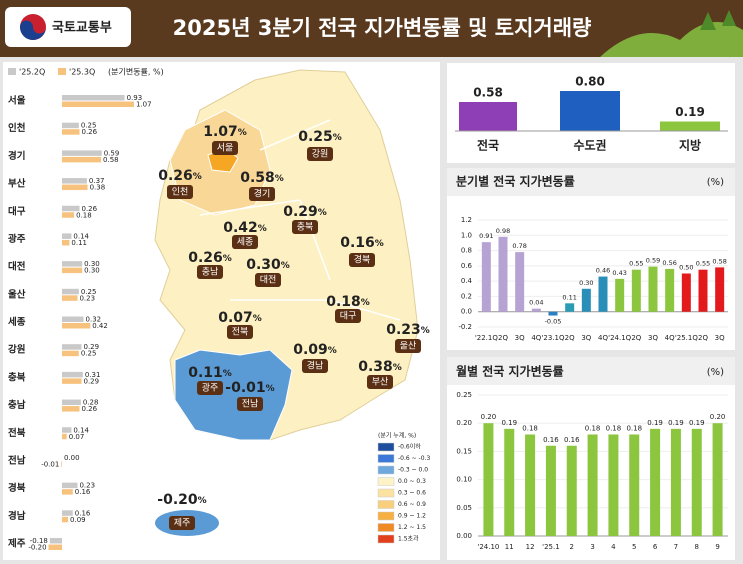 The height and width of the screenshot is (564, 743). I want to click on value-label: 0.80, so click(590, 82).